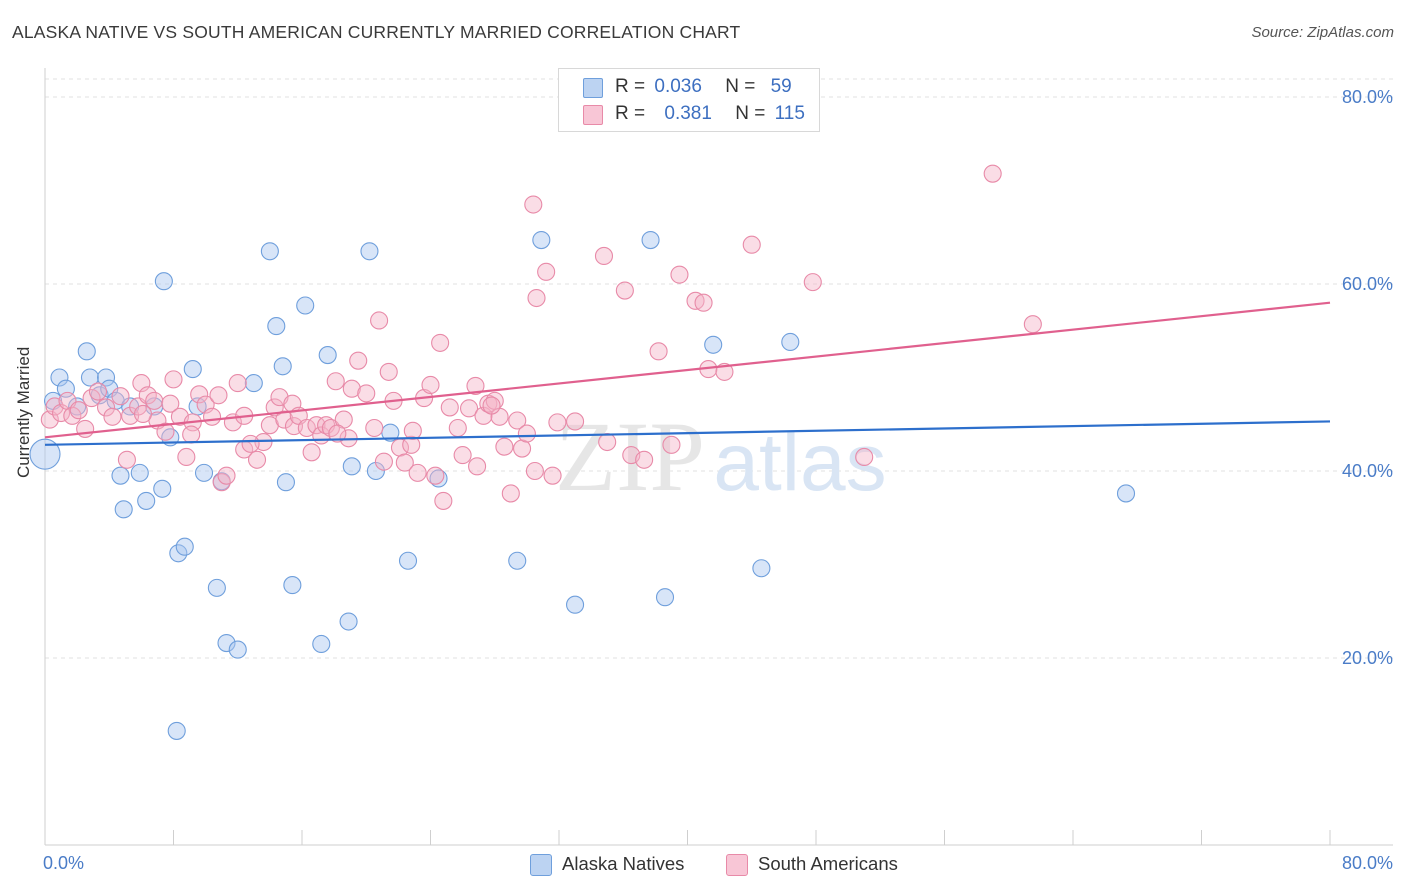 The height and width of the screenshot is (892, 1406). I want to click on x-tick-label-min: 0.0%, so click(63, 863).